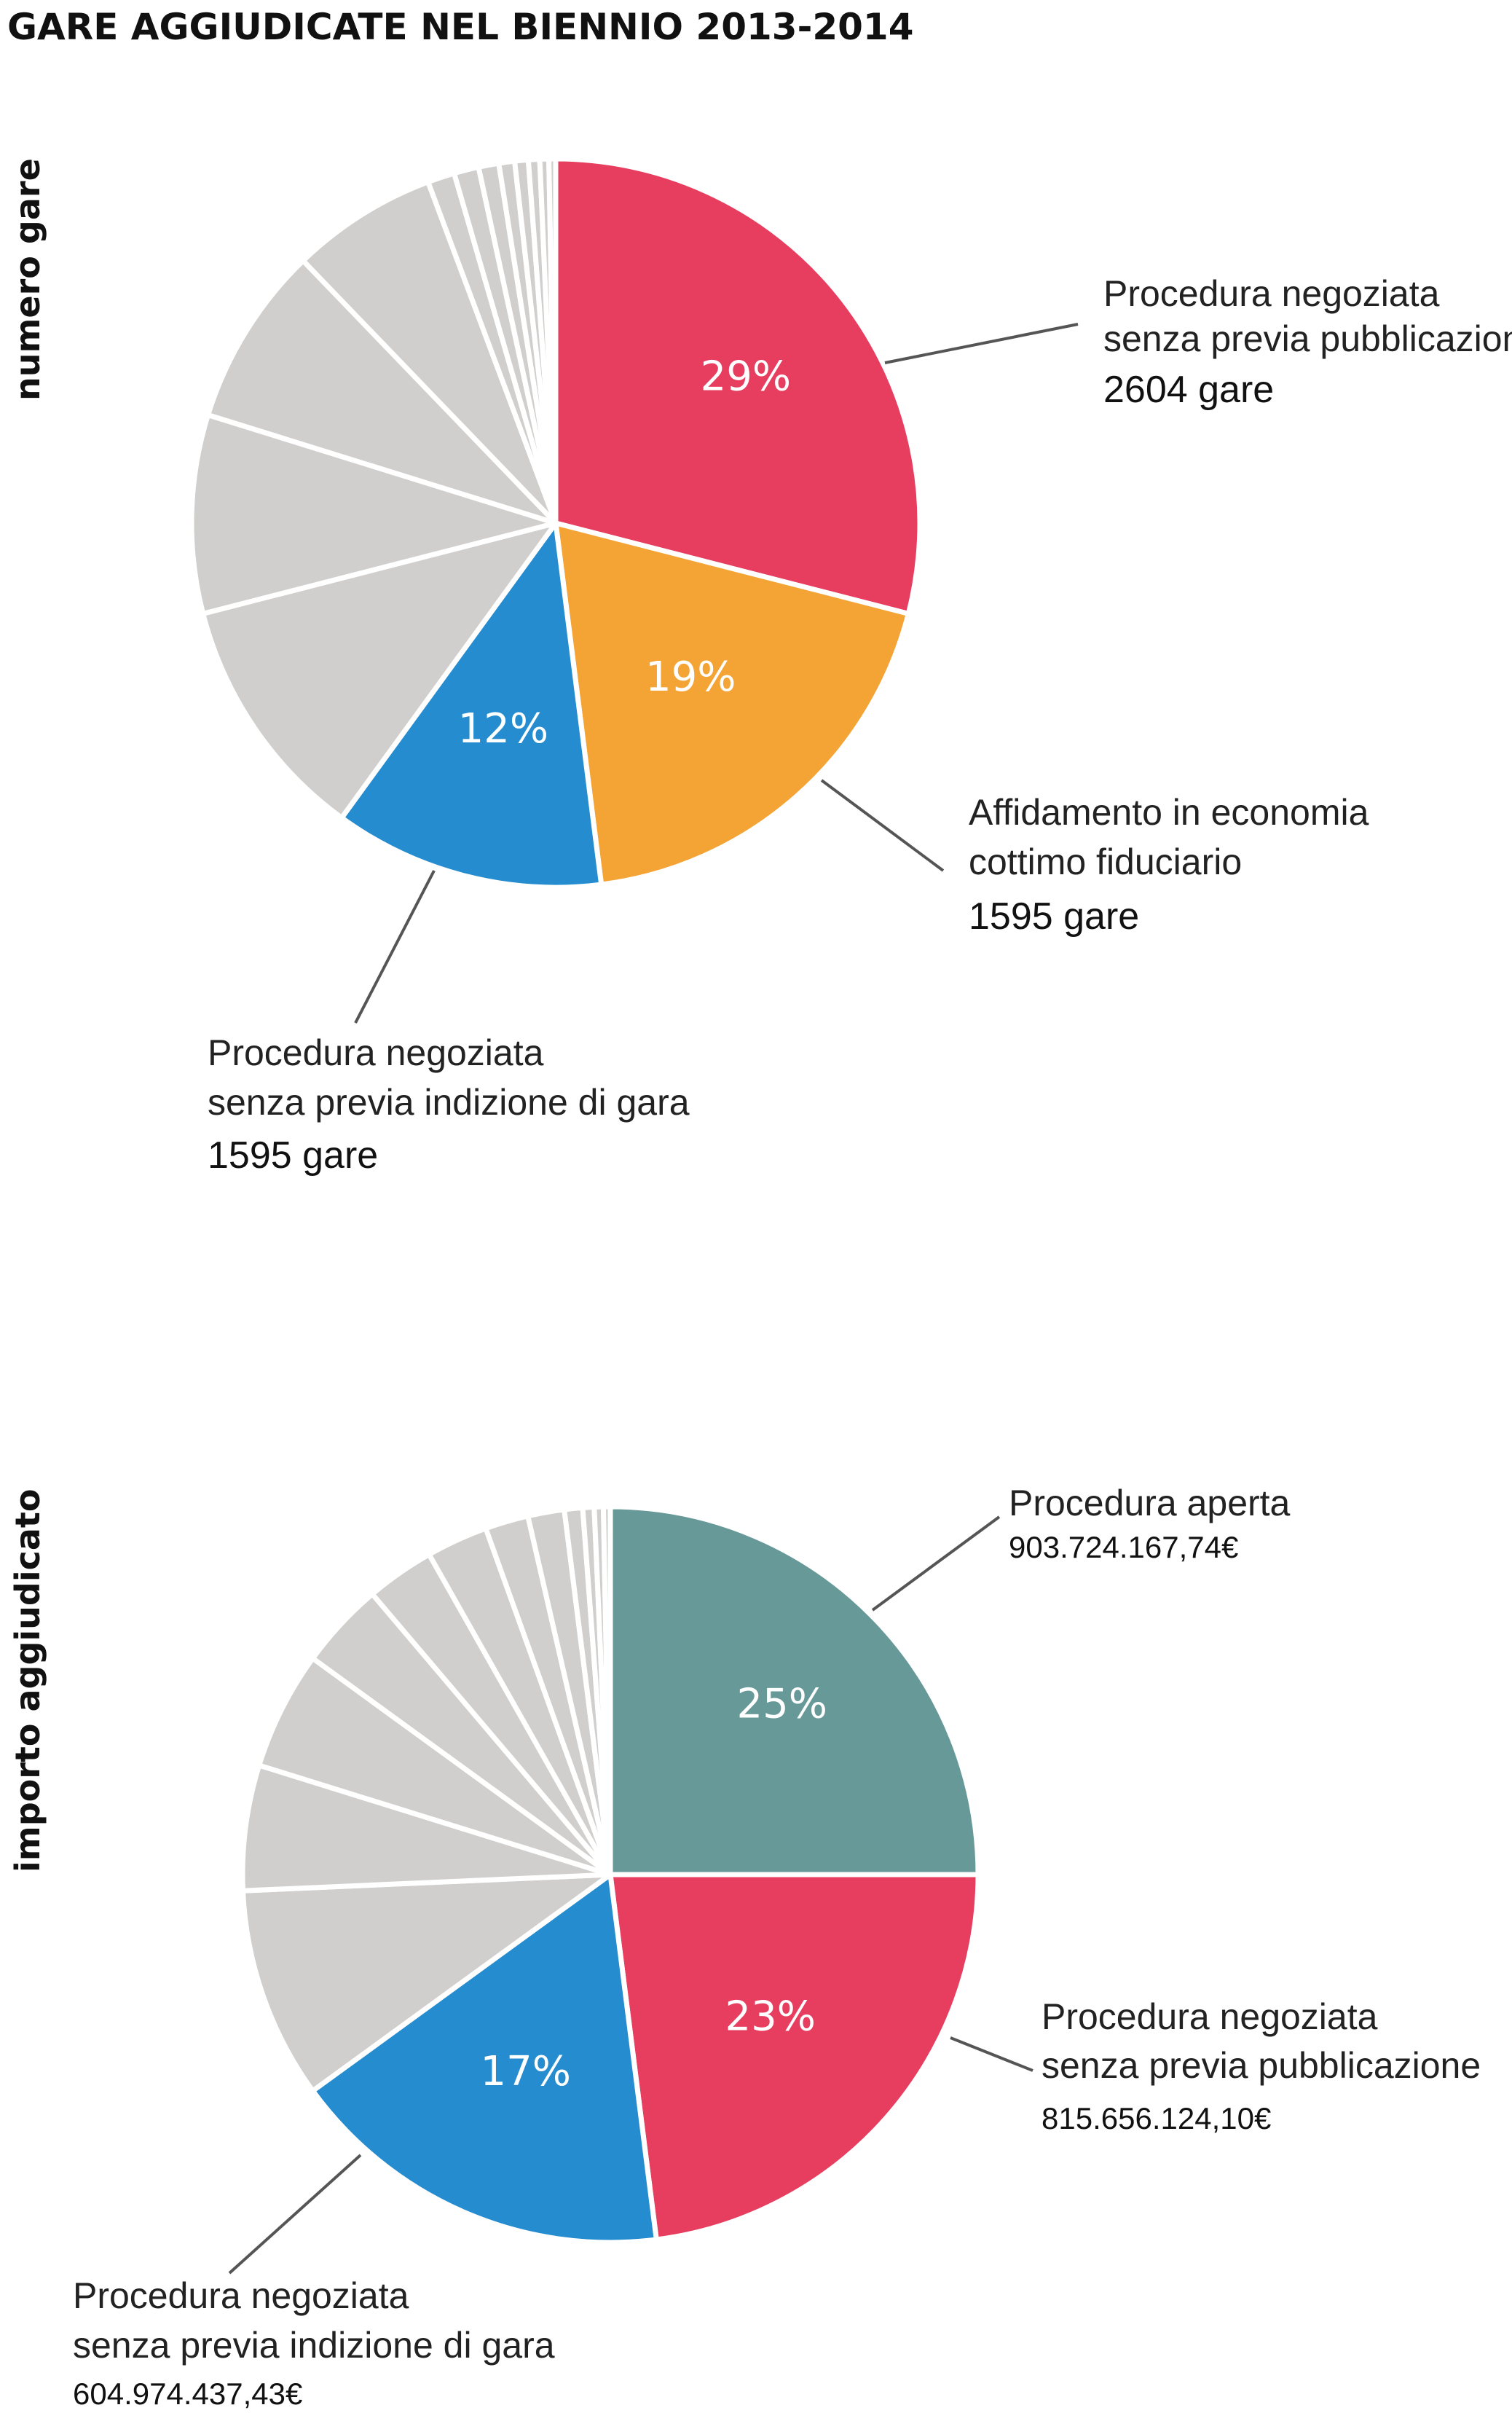  What do you see at coordinates (460, 27) in the screenshot?
I see `page-title: GARE AGGIUDICATE NEL BIENNIO 2013-2014` at bounding box center [460, 27].